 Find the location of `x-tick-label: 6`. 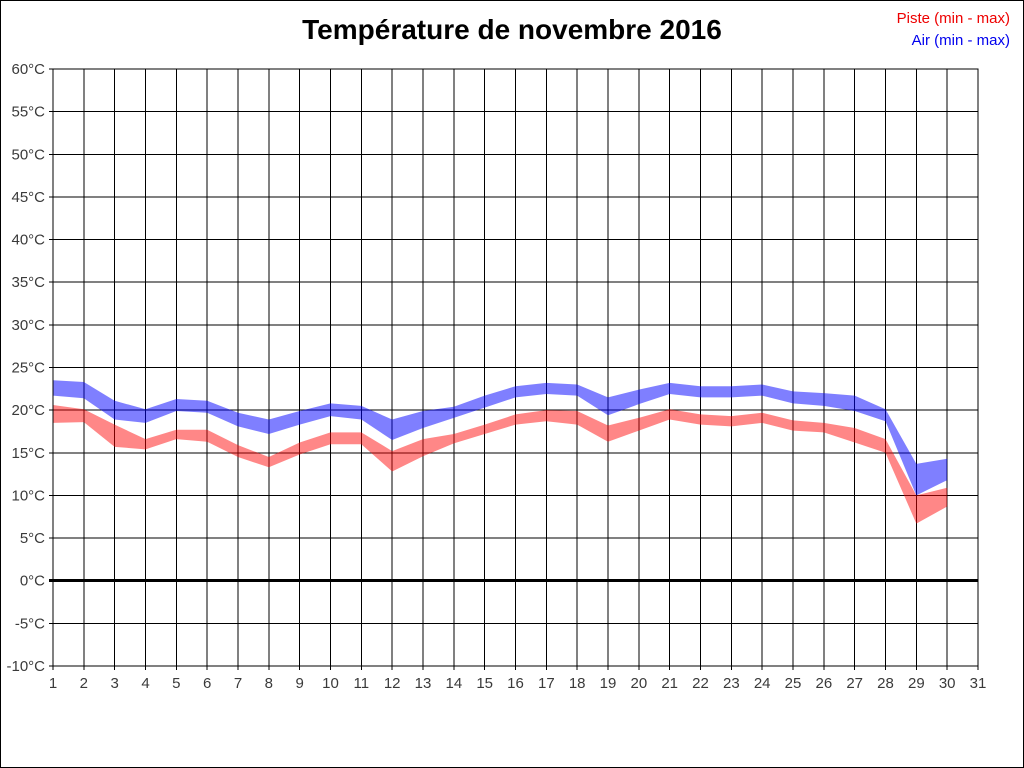

x-tick-label: 6 is located at coordinates (207, 683).